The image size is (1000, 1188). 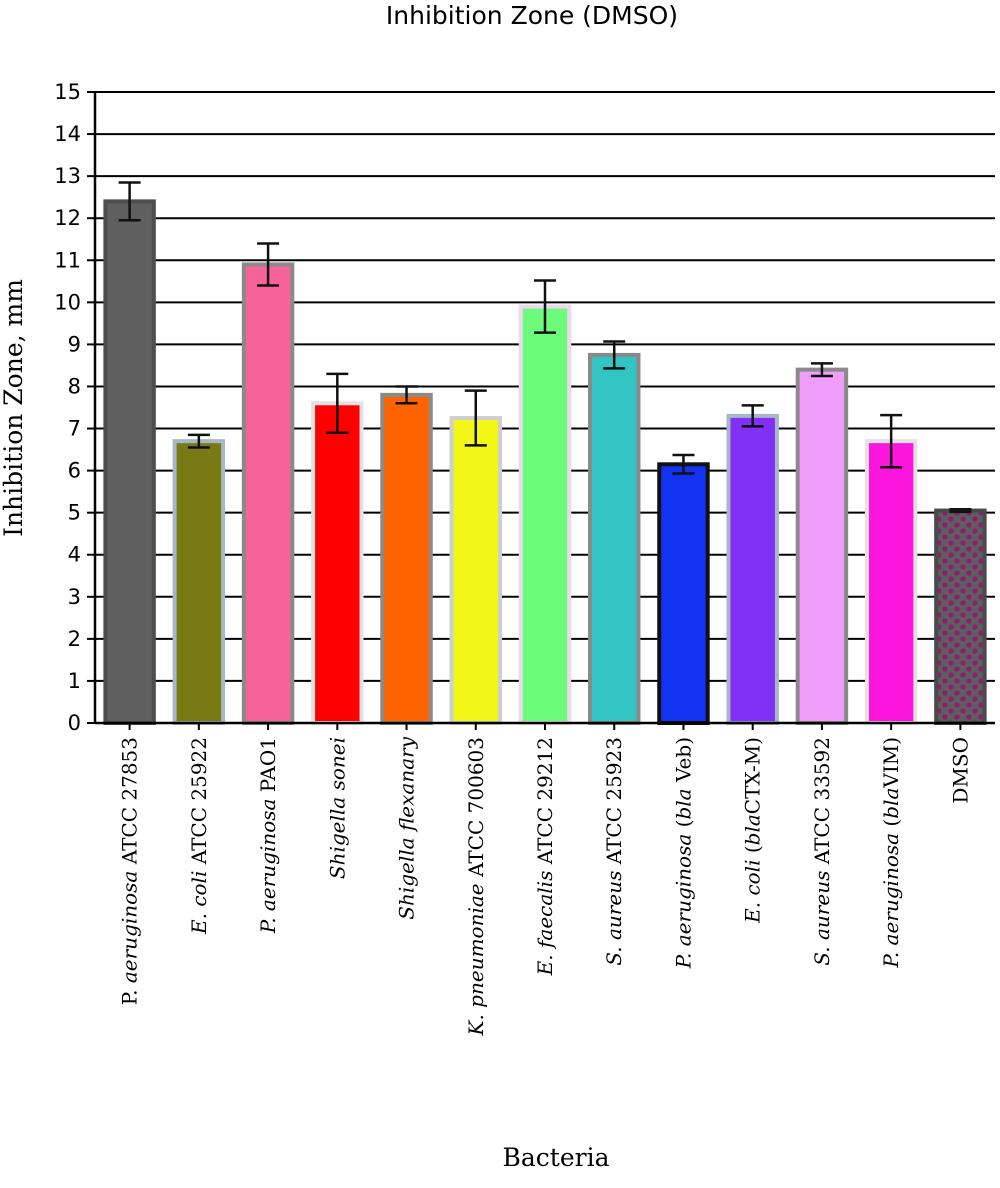 What do you see at coordinates (74, 555) in the screenshot?
I see `y-tick-label: 4` at bounding box center [74, 555].